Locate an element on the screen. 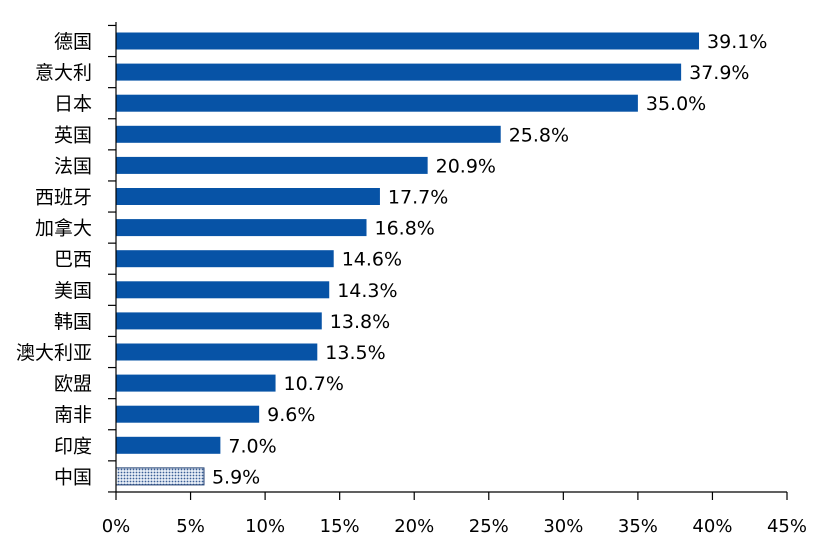  bar-加拿大 is located at coordinates (241, 228).